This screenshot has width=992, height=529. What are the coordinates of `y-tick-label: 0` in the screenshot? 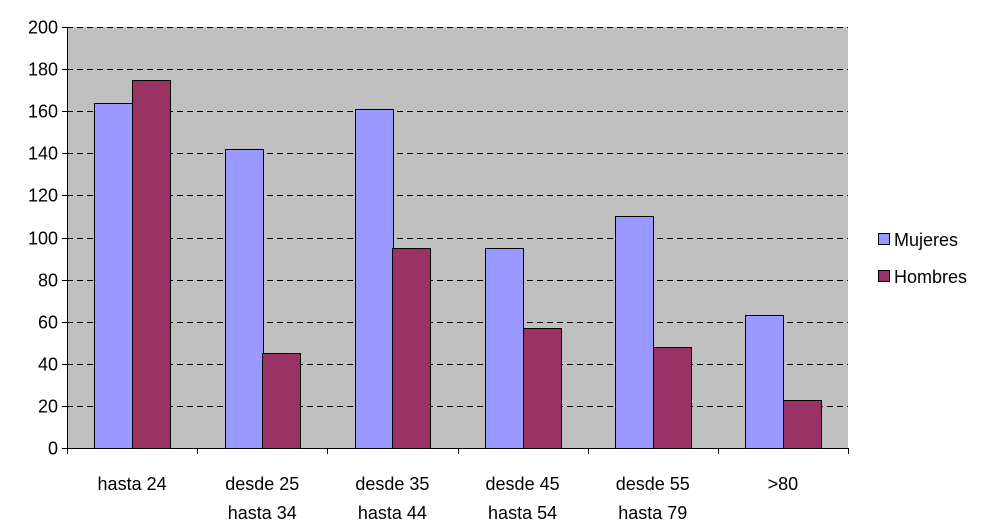 It's located at (53, 449).